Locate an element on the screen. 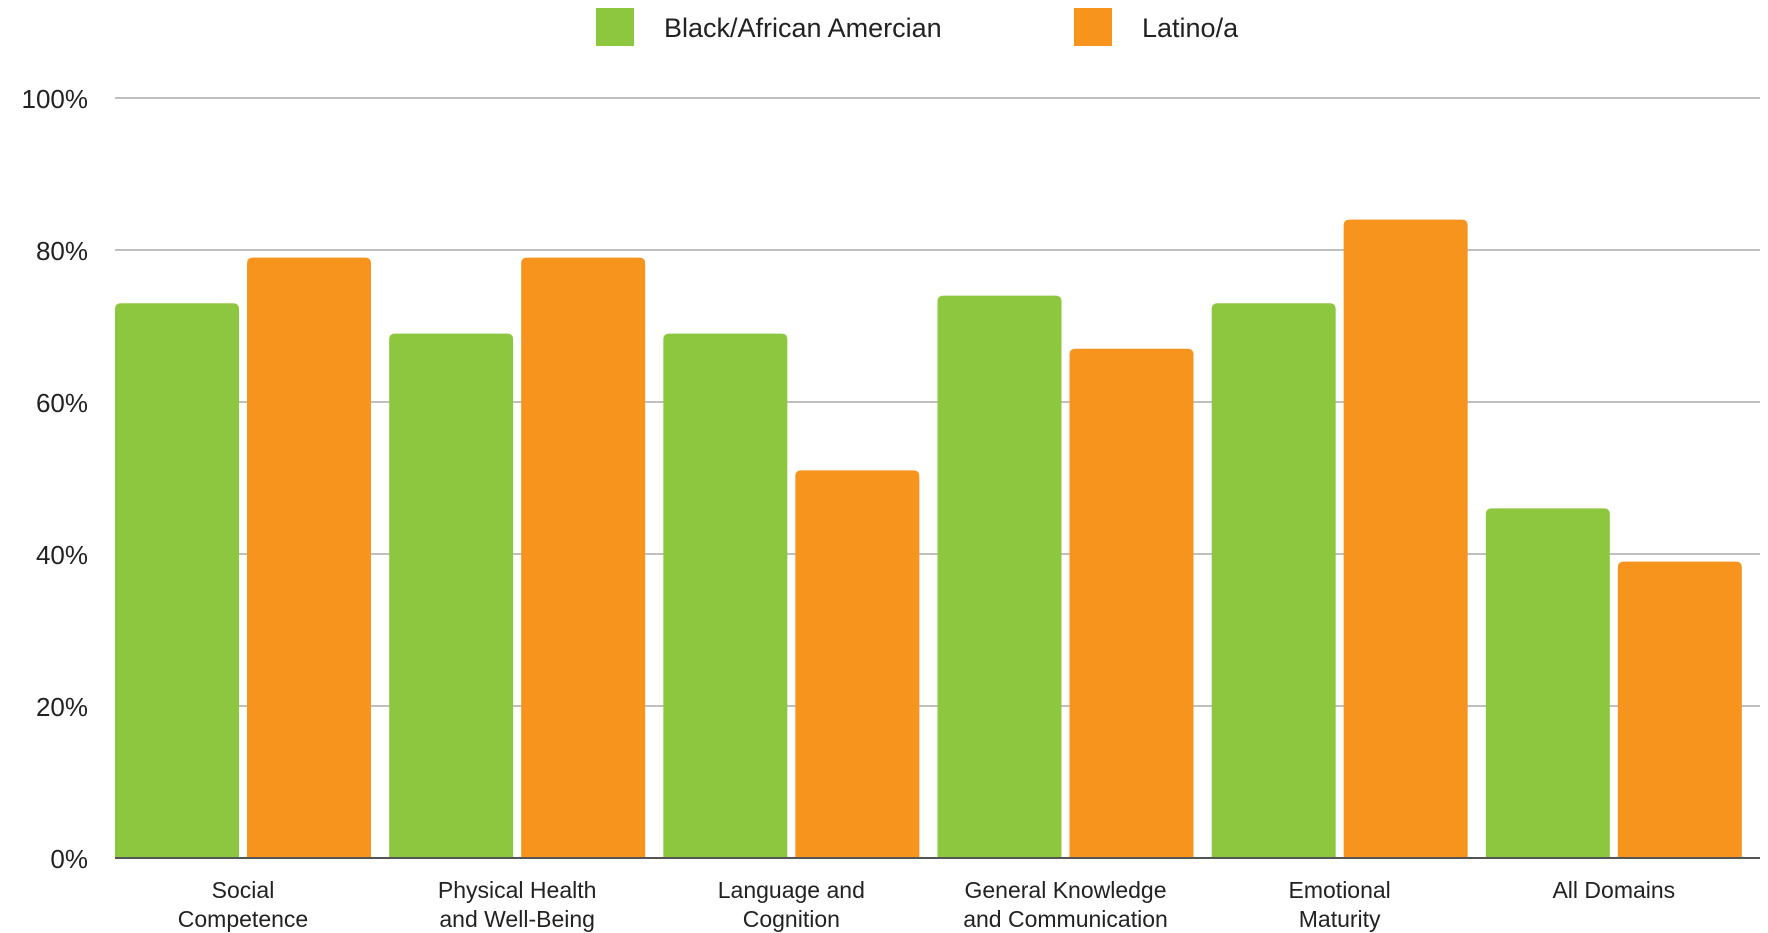  y-tick-label: 20% is located at coordinates (62, 707).